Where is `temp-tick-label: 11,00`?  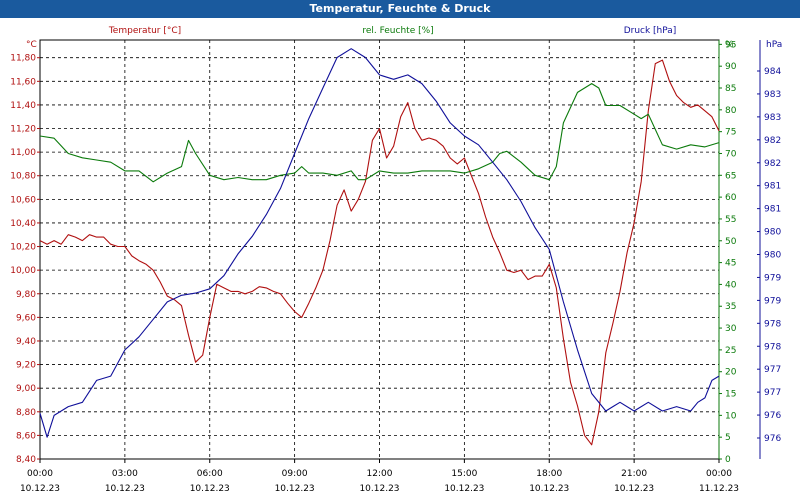 temp-tick-label: 11,00 is located at coordinates (23, 153).